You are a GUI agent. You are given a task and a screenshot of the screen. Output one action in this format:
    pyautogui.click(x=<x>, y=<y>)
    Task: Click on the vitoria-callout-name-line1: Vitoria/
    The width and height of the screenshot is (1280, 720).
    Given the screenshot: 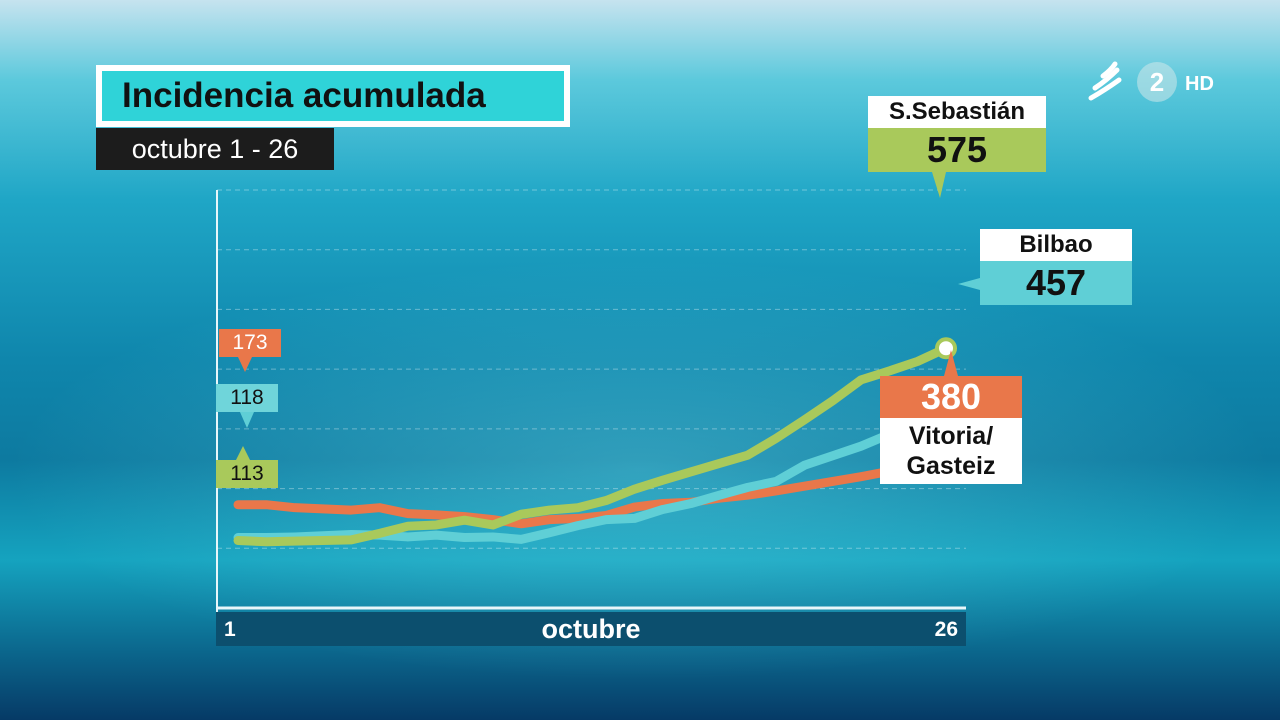 What is the action you would take?
    pyautogui.click(x=951, y=436)
    